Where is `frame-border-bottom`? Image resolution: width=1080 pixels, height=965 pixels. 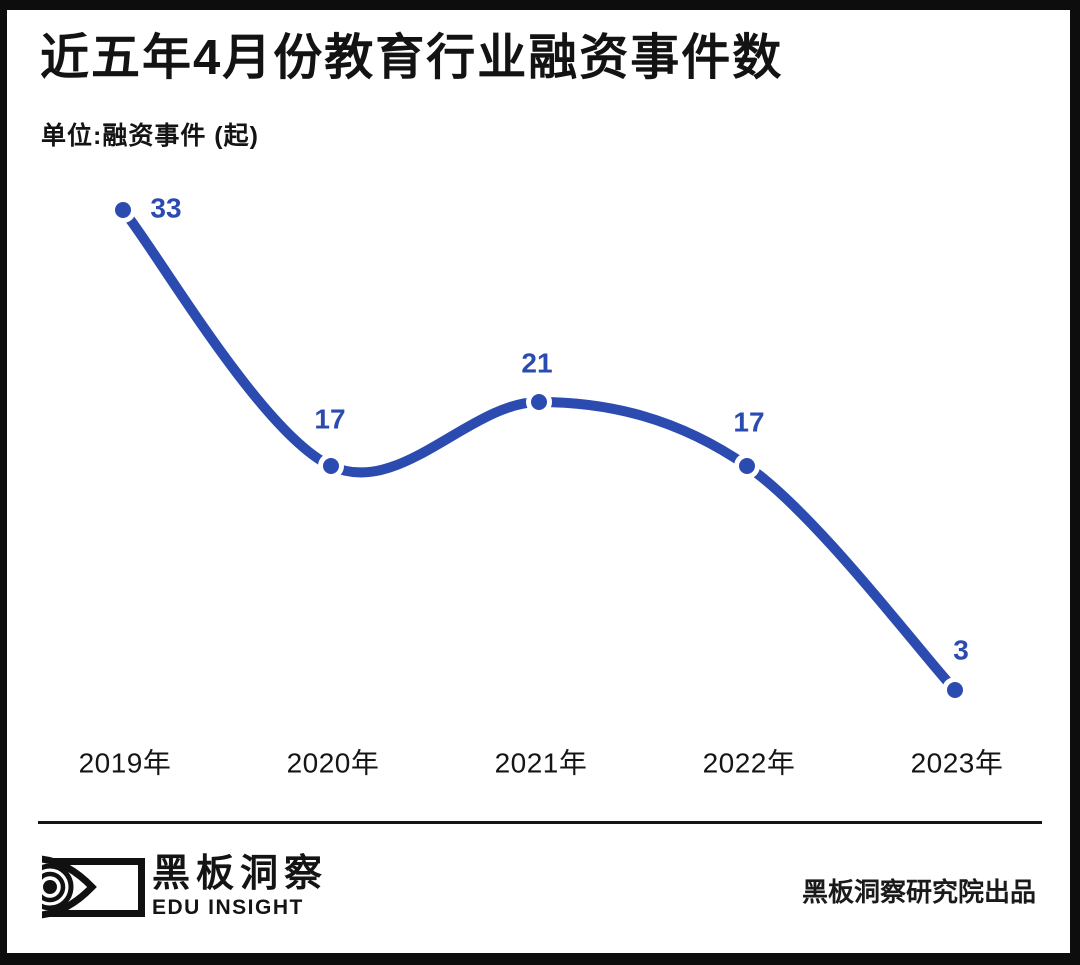
frame-border-bottom is located at coordinates (540, 959).